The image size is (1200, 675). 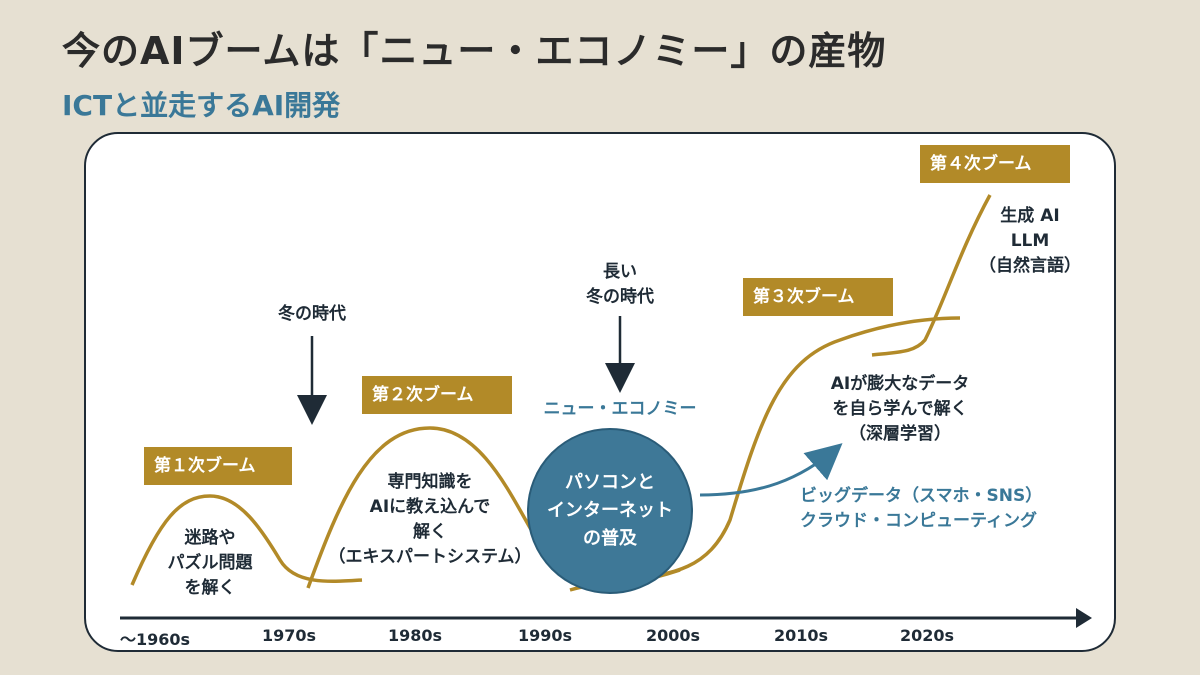 I want to click on winter2-label: 長い 冬の時代, so click(x=620, y=284).